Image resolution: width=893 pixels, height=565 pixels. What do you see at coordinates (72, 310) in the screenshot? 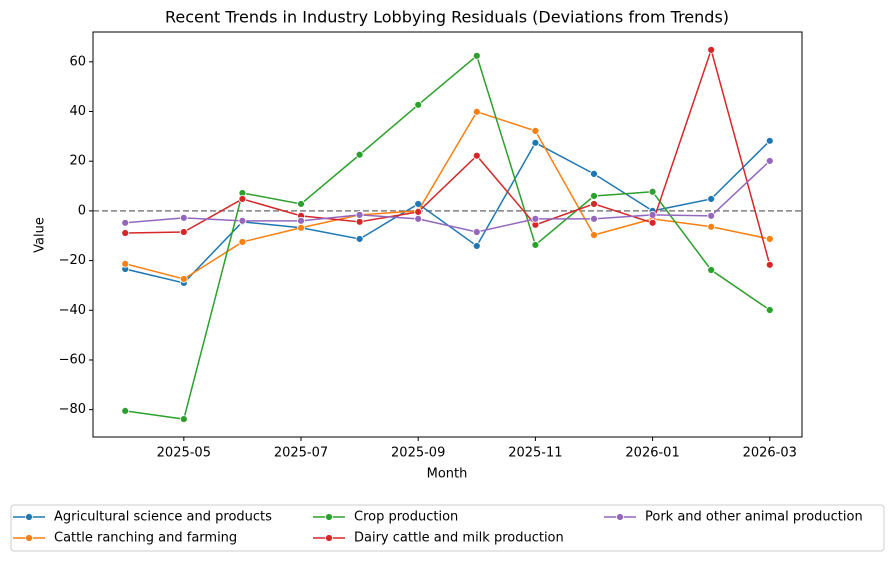
I see `y-tick-label: −40` at bounding box center [72, 310].